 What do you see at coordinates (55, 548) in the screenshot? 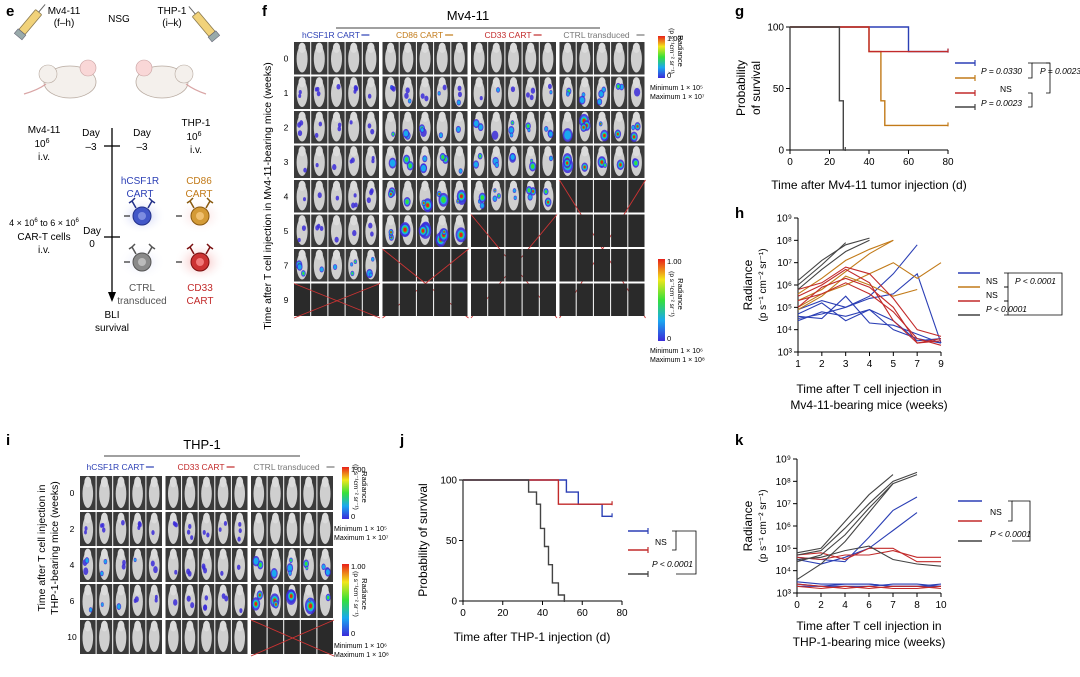
I see `i-ylabel-2: THP-1-bearing mice (weeks)` at bounding box center [55, 548].